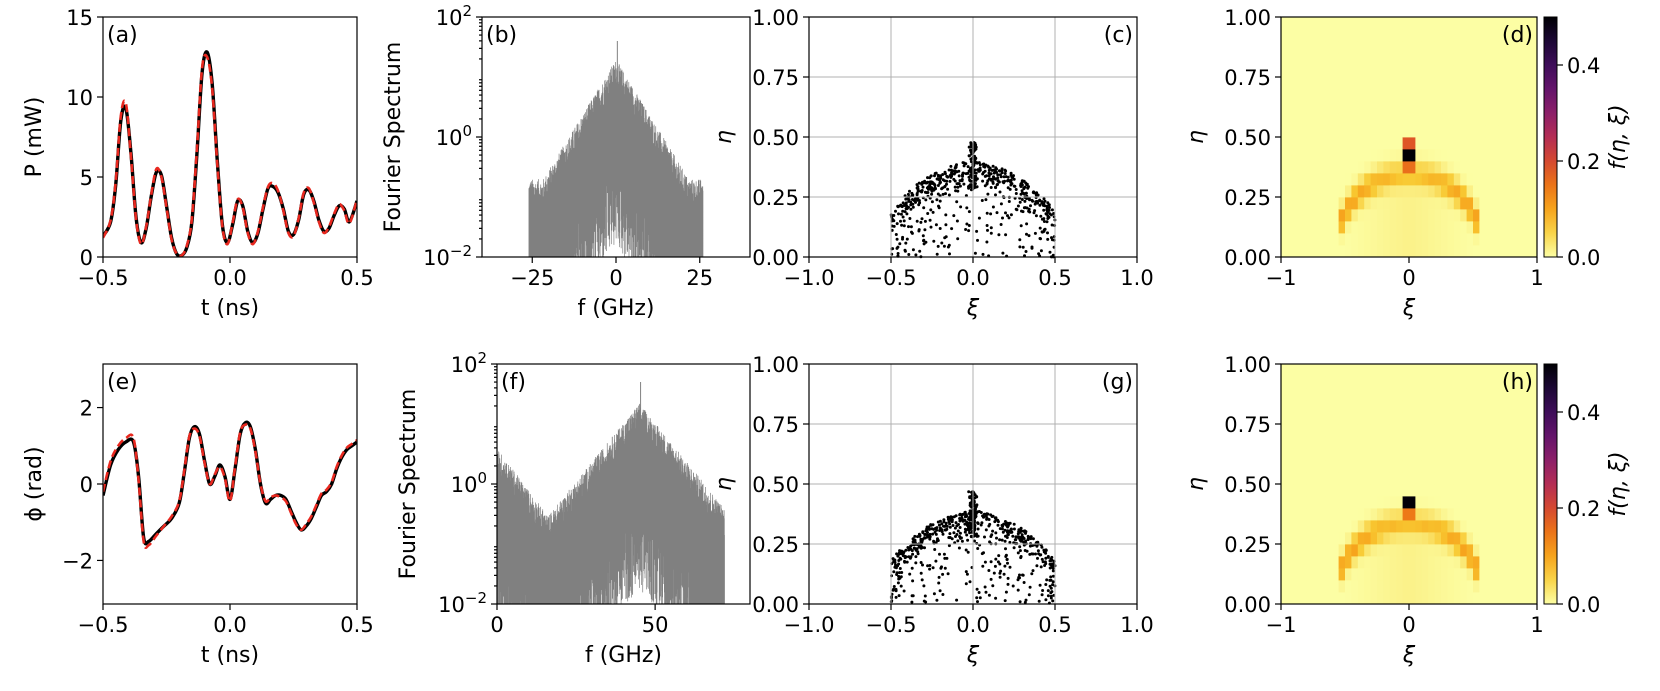 The height and width of the screenshot is (691, 1660). I want to click on y-tick-label: 0, so click(86, 485).